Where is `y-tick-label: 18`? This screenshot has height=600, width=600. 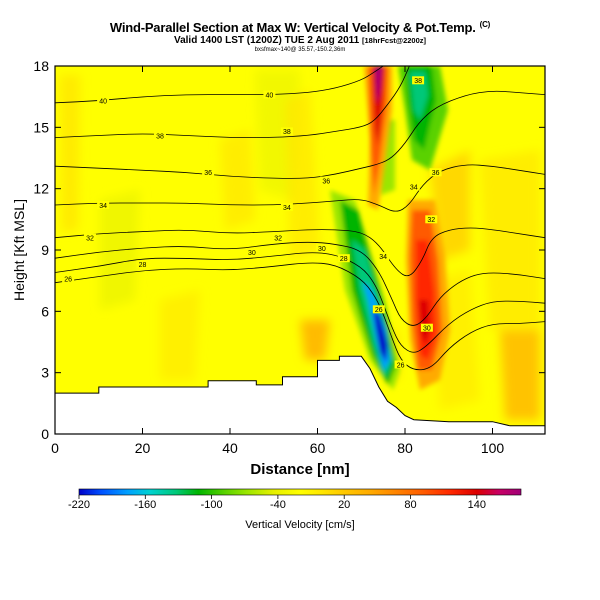 y-tick-label: 18 is located at coordinates (41, 66).